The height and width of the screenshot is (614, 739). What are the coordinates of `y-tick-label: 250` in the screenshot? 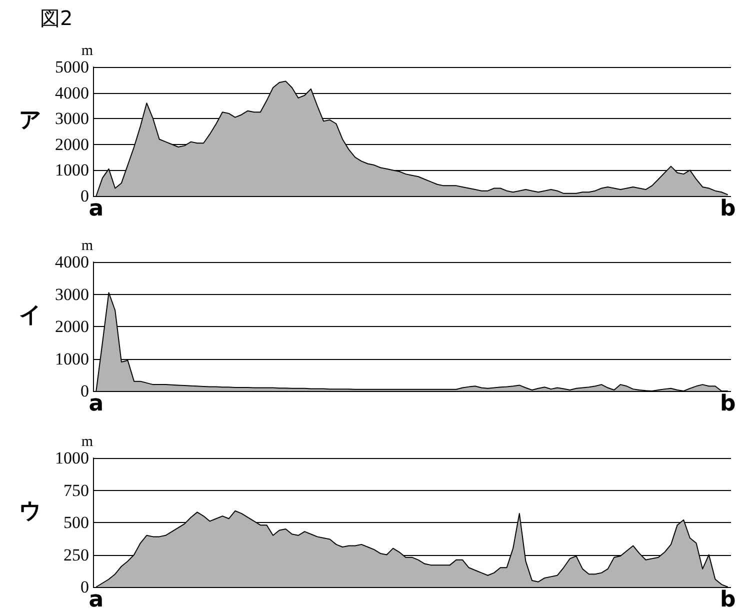 It's located at (76, 554).